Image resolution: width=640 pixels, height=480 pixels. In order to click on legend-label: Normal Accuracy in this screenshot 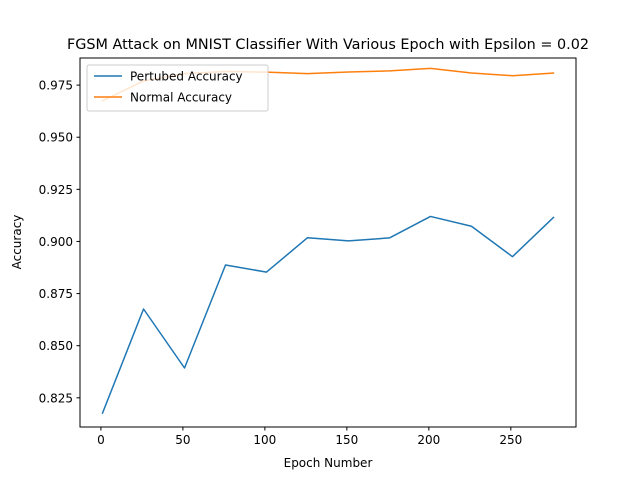, I will do `click(181, 98)`.